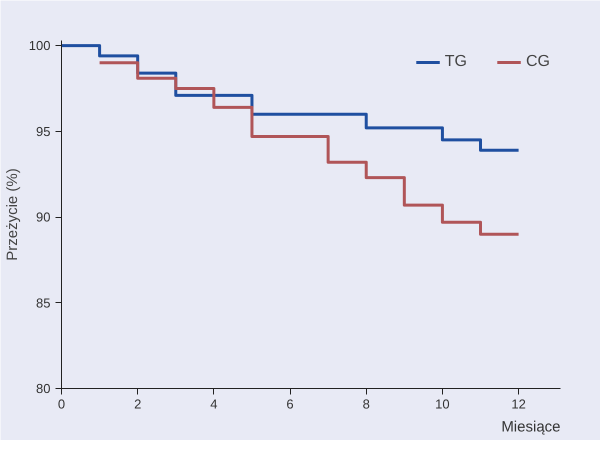 The height and width of the screenshot is (451, 614). I want to click on y-tick-label: 100, so click(39, 46).